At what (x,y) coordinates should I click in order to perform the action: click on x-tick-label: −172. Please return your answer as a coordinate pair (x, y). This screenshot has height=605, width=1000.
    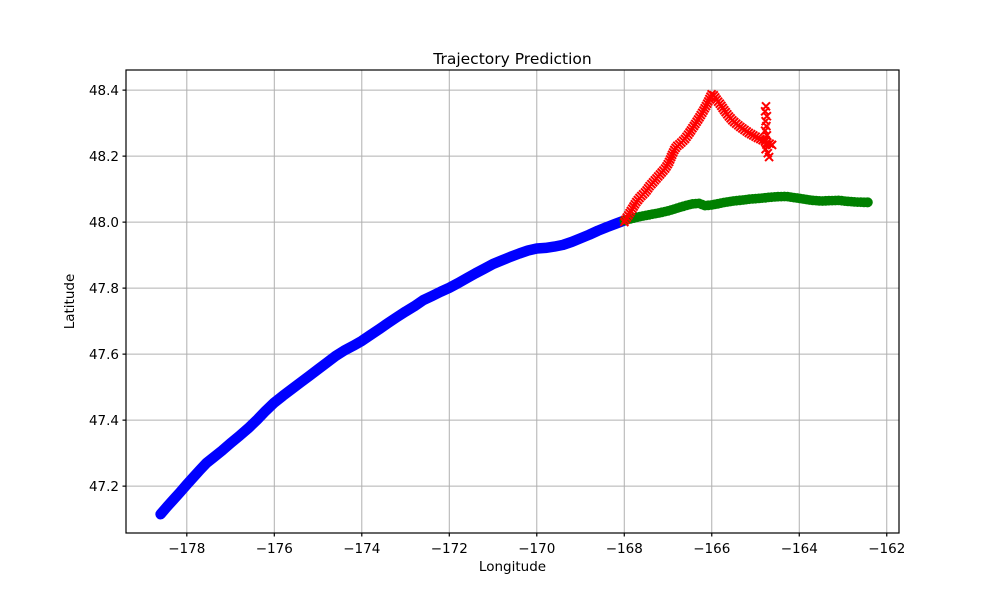
    Looking at the image, I should click on (449, 549).